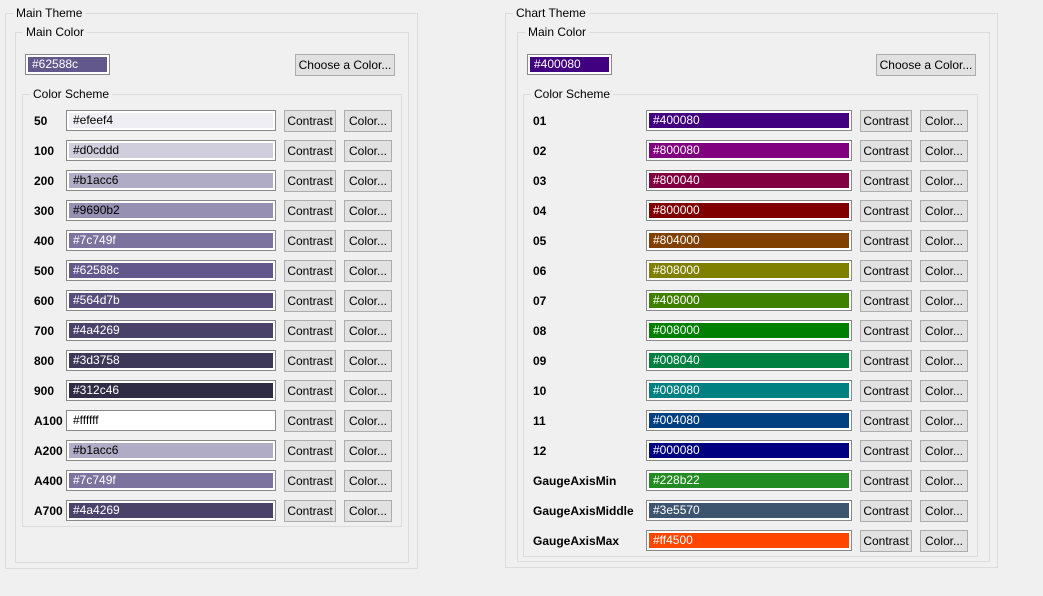 The image size is (1043, 596). I want to click on color-scheme-hex-field: #ffffff, so click(171, 420).